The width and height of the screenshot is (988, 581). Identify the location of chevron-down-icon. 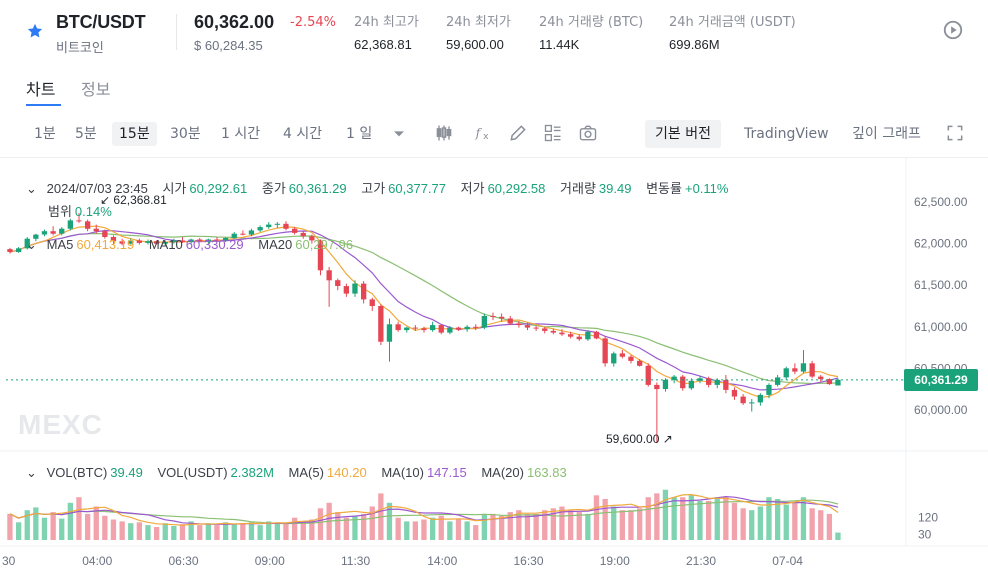
(399, 133).